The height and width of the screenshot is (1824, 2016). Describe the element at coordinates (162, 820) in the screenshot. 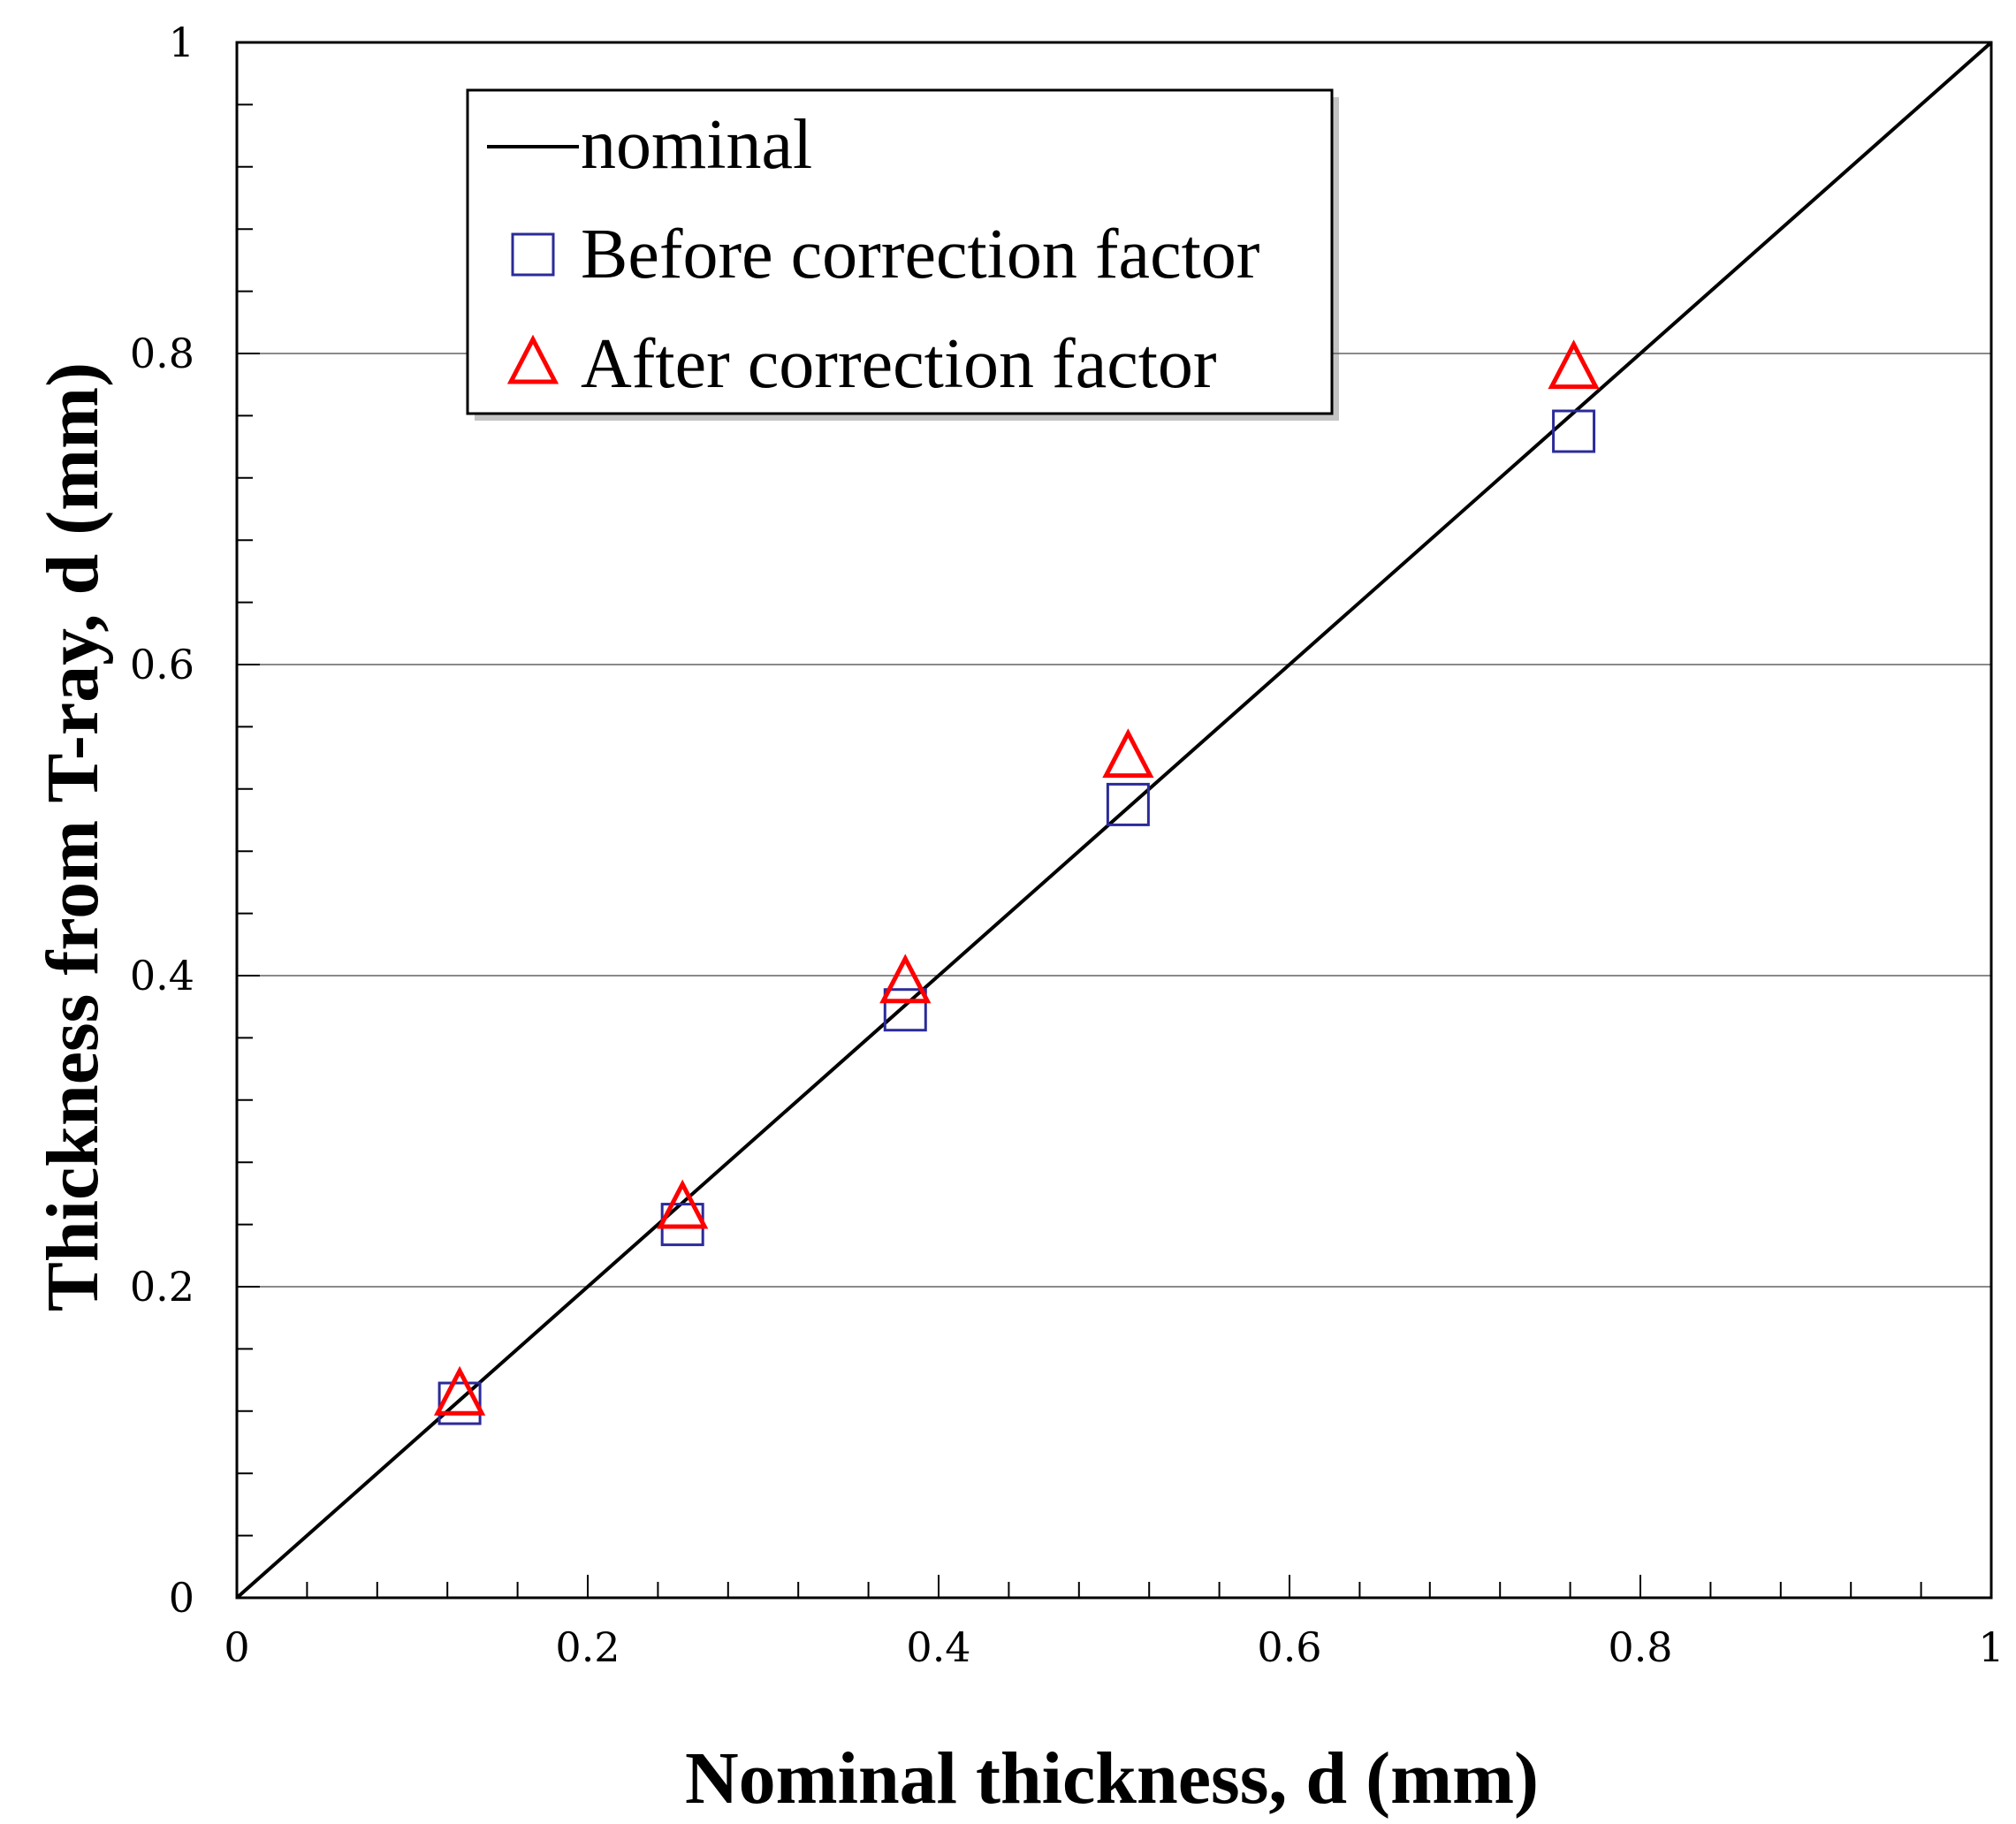

I see `y-axis-tick-labels: 0 0.2 0.4 0.6 0.8 1` at that location.